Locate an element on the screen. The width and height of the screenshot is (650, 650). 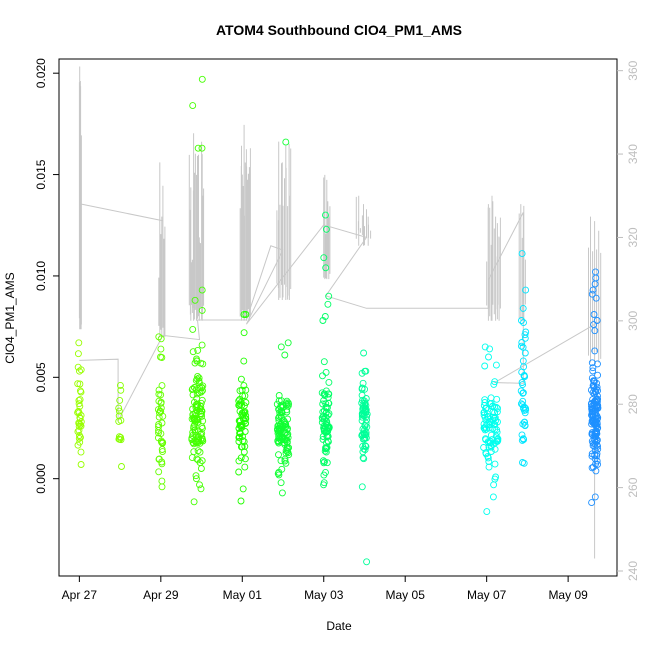
x-tick-label: May 07 is located at coordinates (487, 595).